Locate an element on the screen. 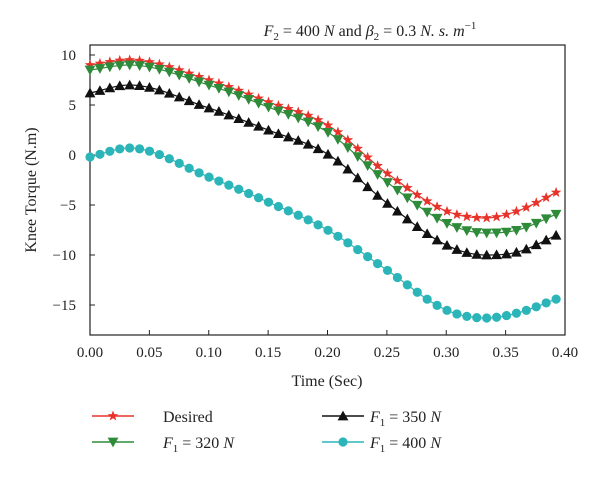 The width and height of the screenshot is (600, 477). y-tick-label: 5 is located at coordinates (73, 106).